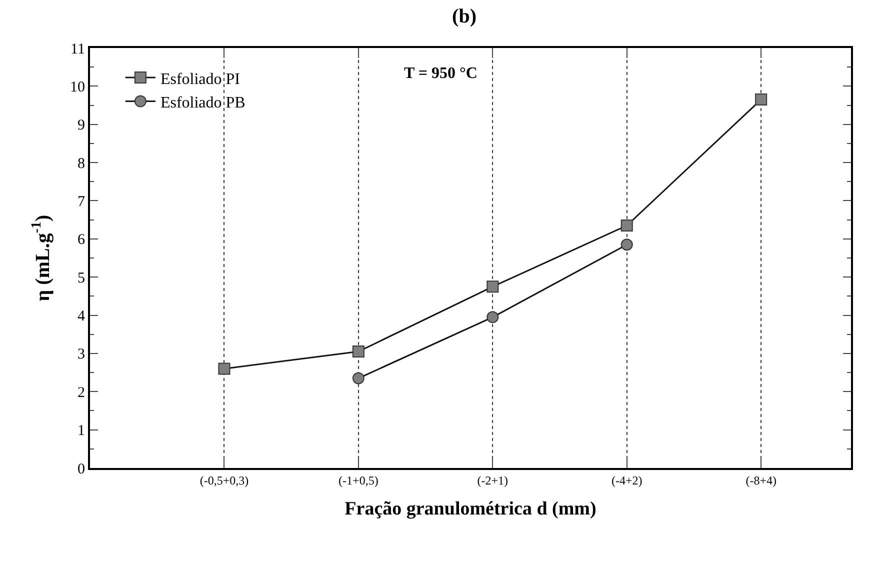  I want to click on y-tick-label: 9, so click(81, 126).